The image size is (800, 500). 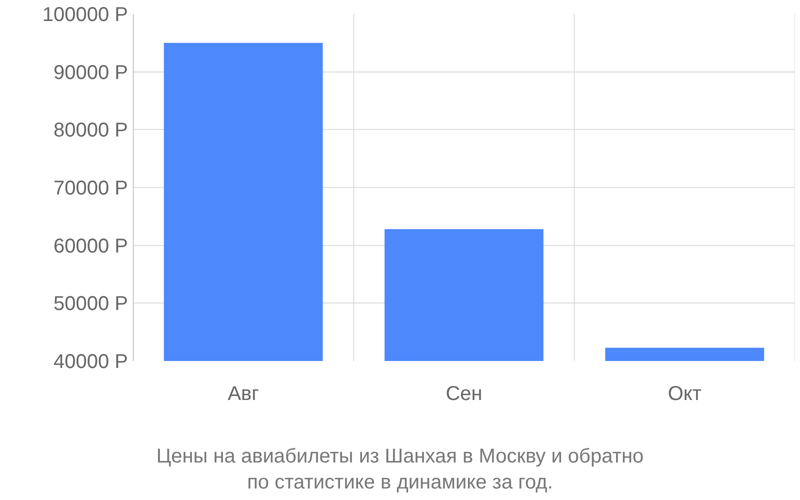 What do you see at coordinates (90, 73) in the screenshot?
I see `y-tick-label: 90000 Р` at bounding box center [90, 73].